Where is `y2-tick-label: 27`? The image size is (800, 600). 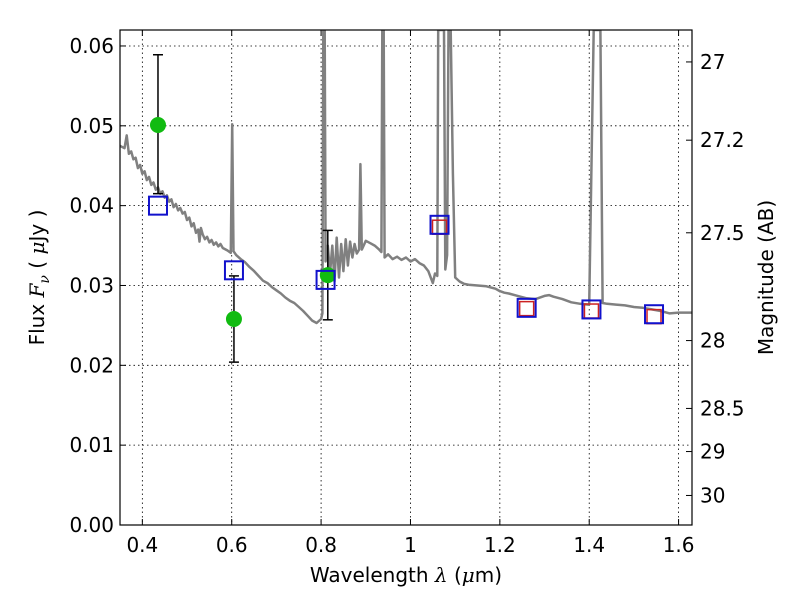 y2-tick-label: 27 is located at coordinates (712, 62).